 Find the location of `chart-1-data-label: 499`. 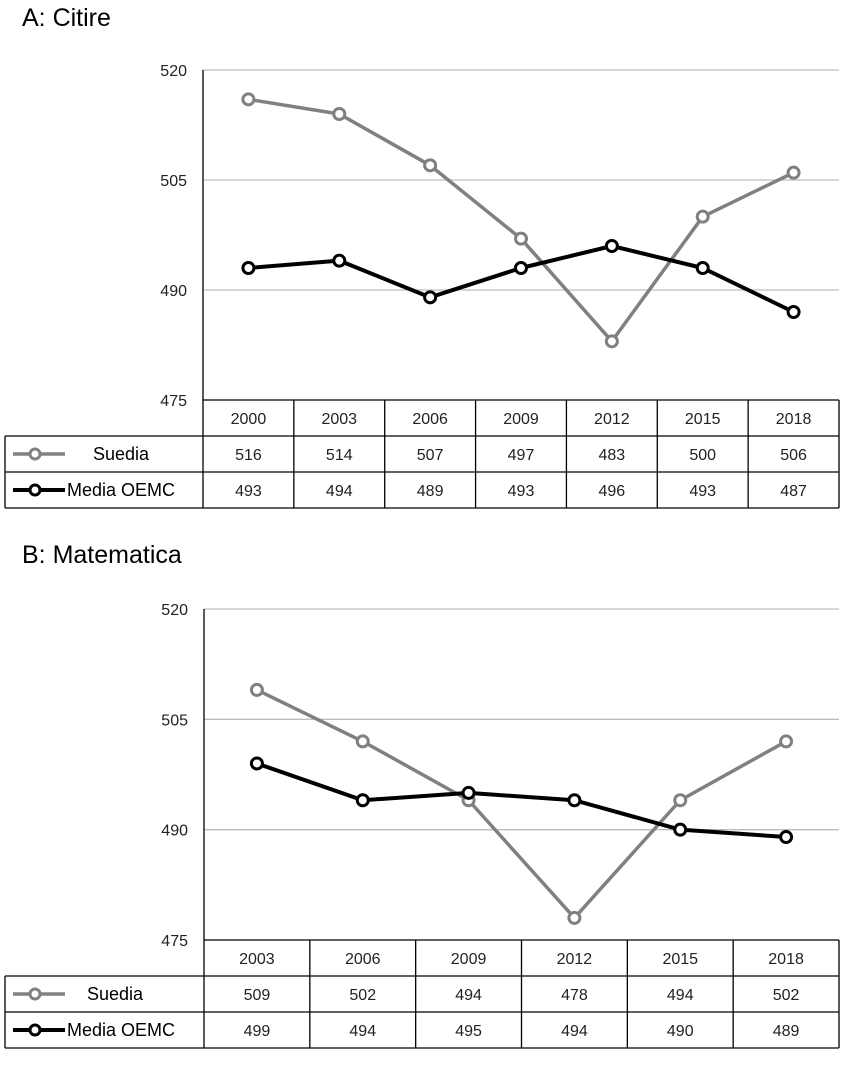

chart-1-data-label: 499 is located at coordinates (257, 1031).